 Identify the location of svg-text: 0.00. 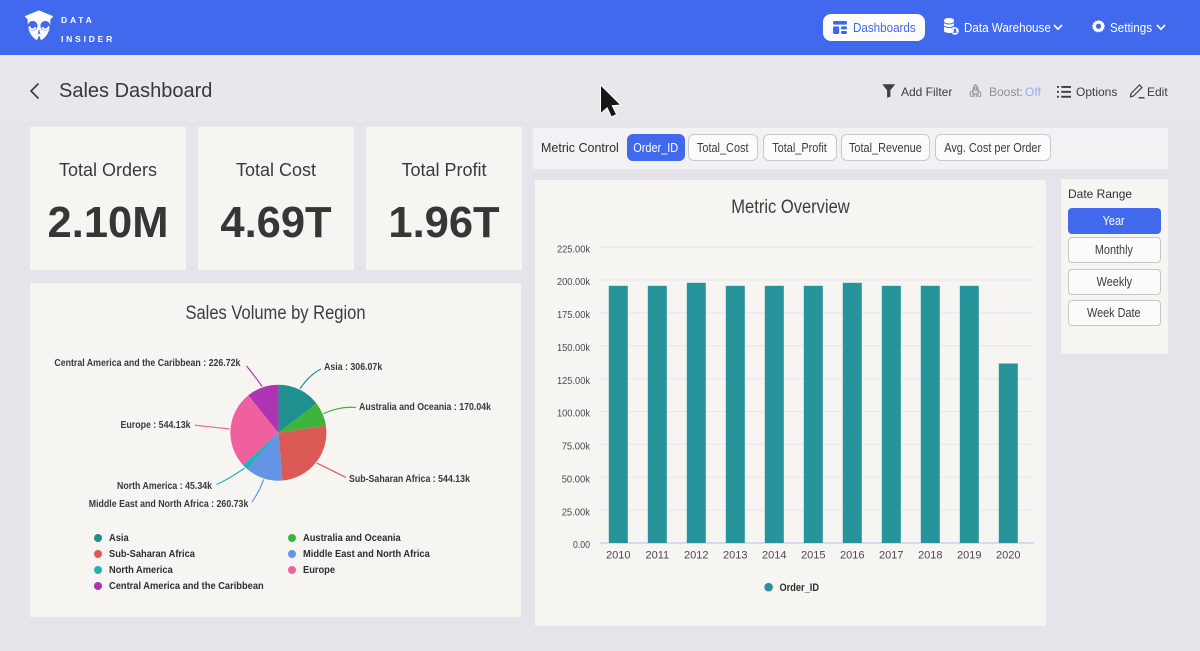
(581, 545).